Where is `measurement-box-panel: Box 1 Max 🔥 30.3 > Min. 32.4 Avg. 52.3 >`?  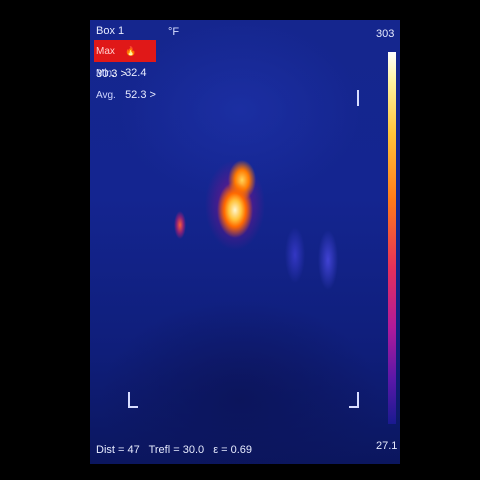 measurement-box-panel: Box 1 Max 🔥 30.3 > Min. 32.4 Avg. 52.3 > is located at coordinates (125, 65).